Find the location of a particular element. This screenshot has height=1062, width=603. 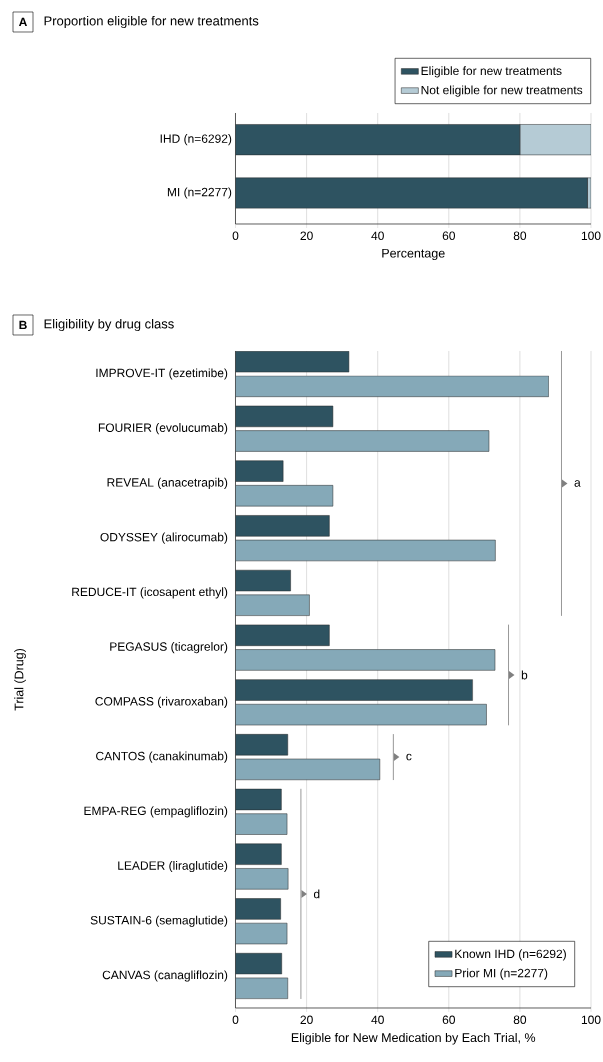

y-tick-label: CANVAS (canagliflozin) is located at coordinates (165, 976).